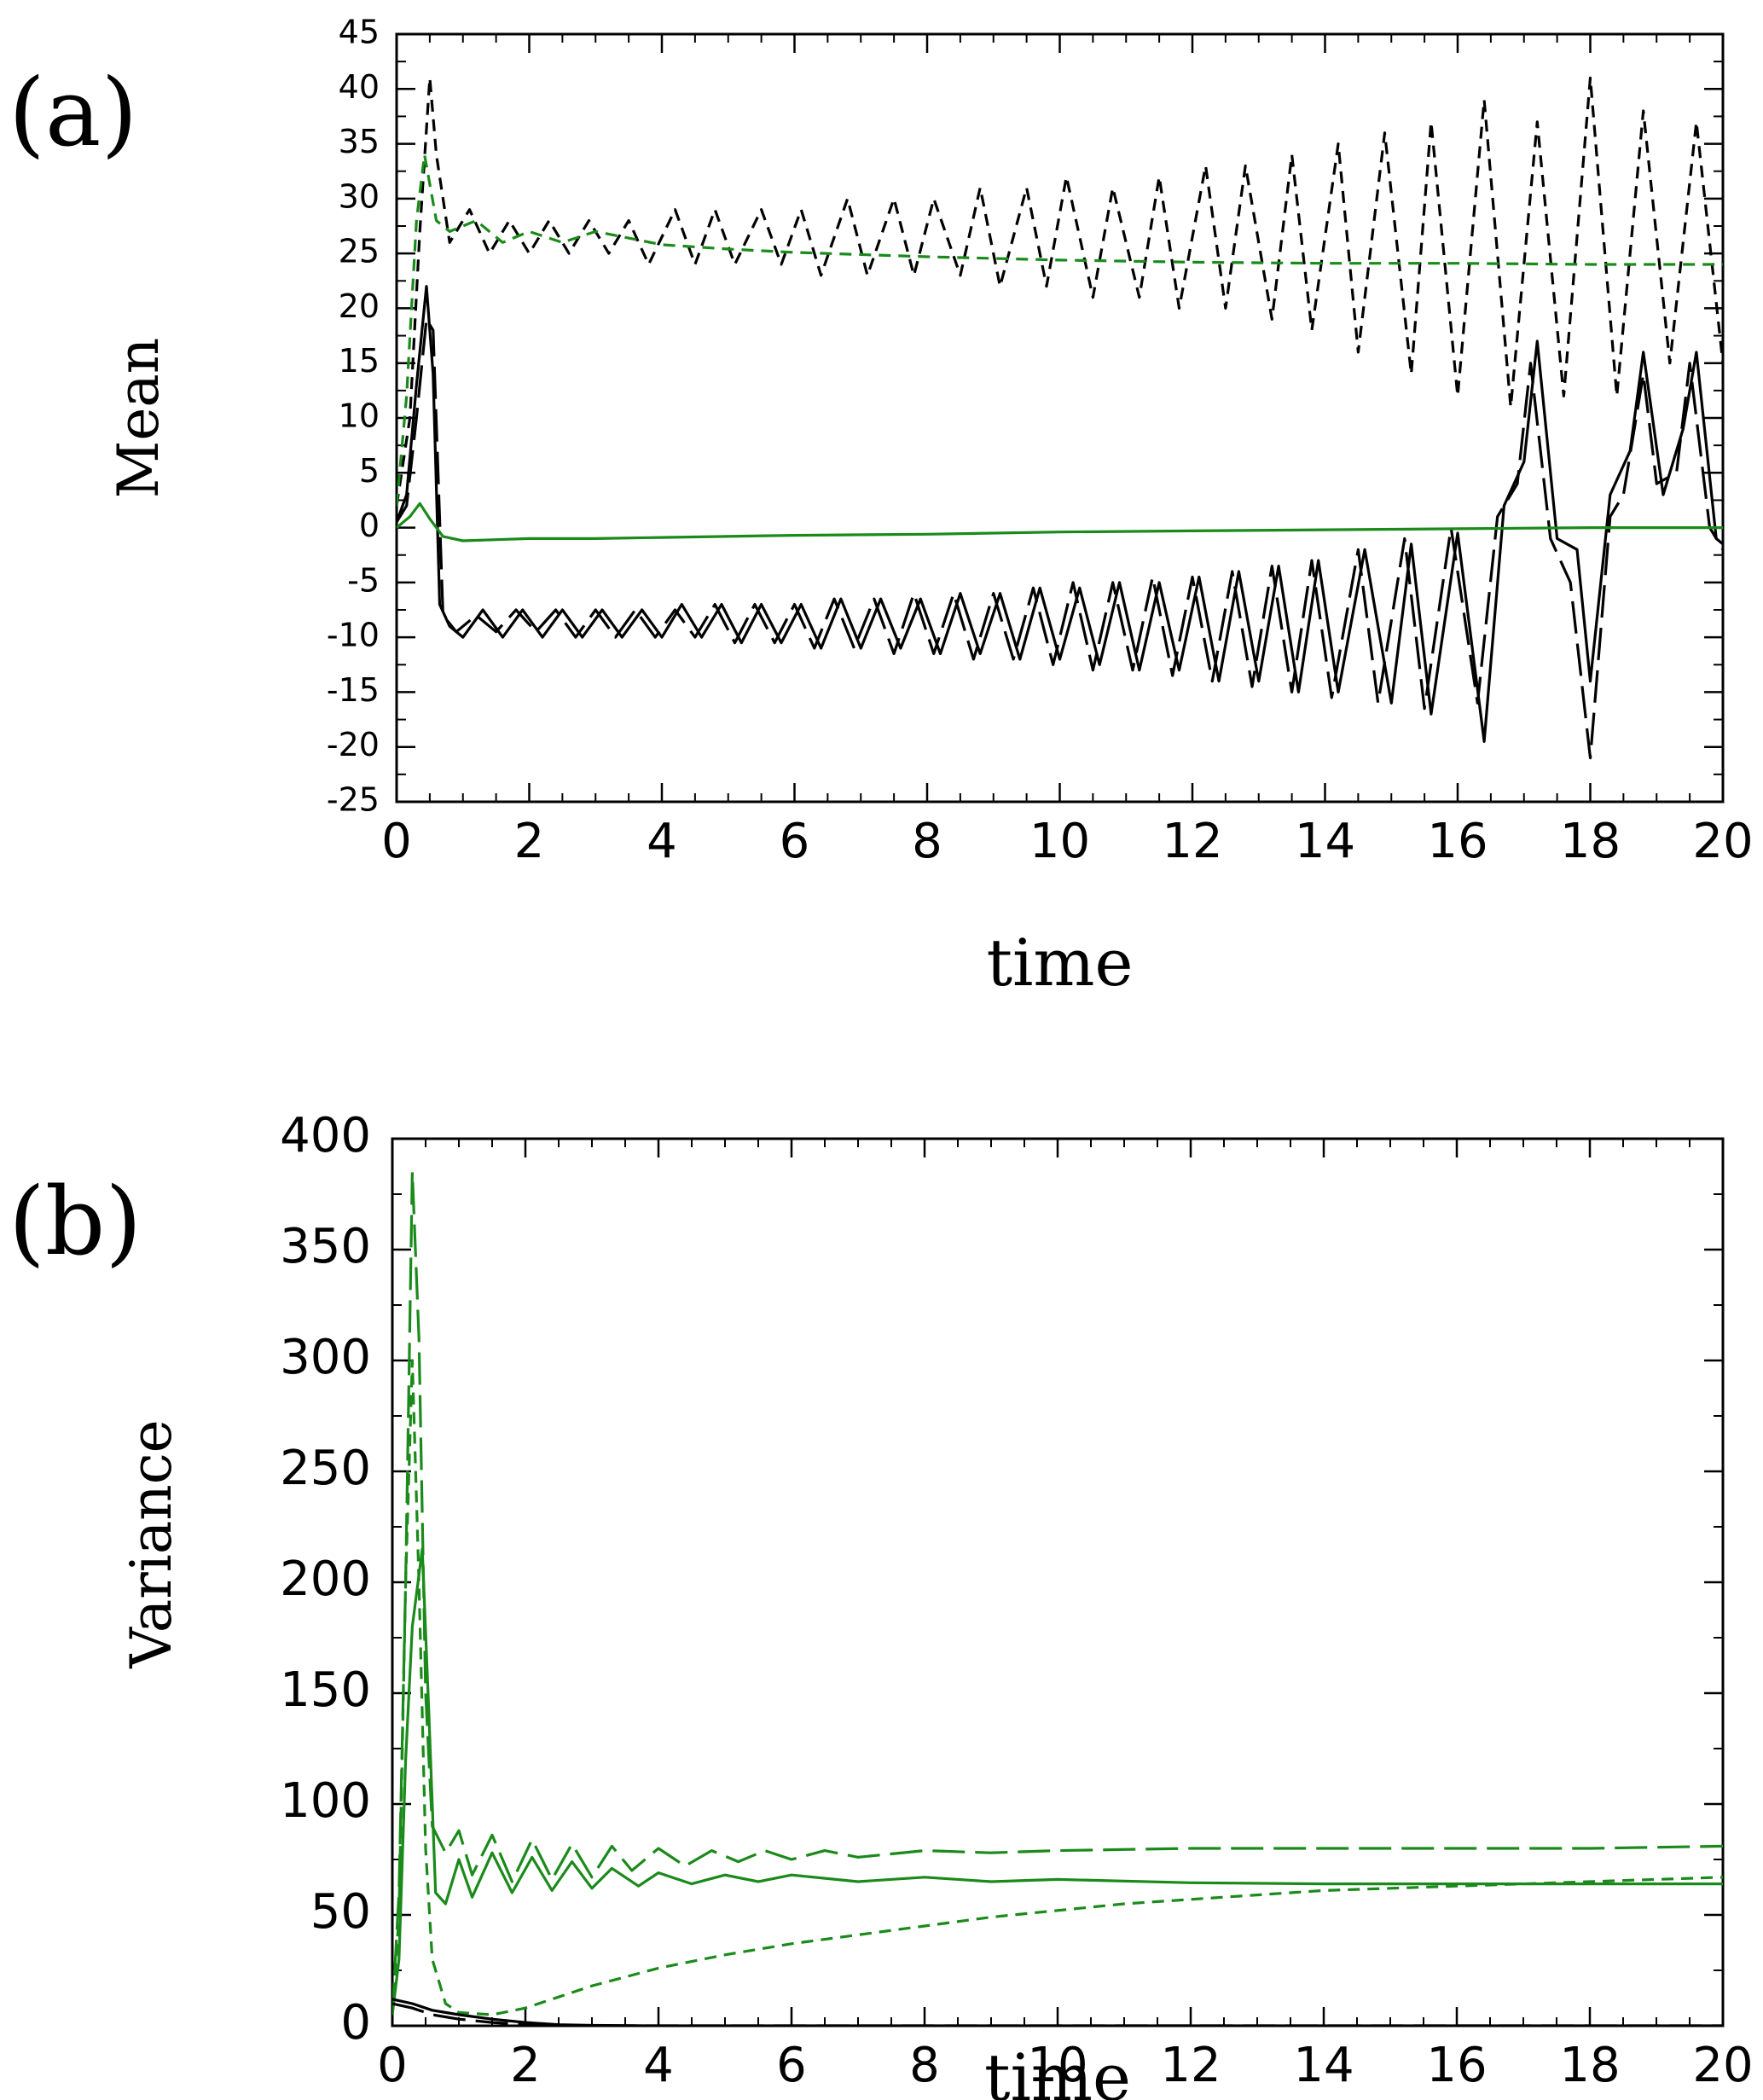 The height and width of the screenshot is (2100, 1763). I want to click on y-tick-label: -10, so click(353, 635).